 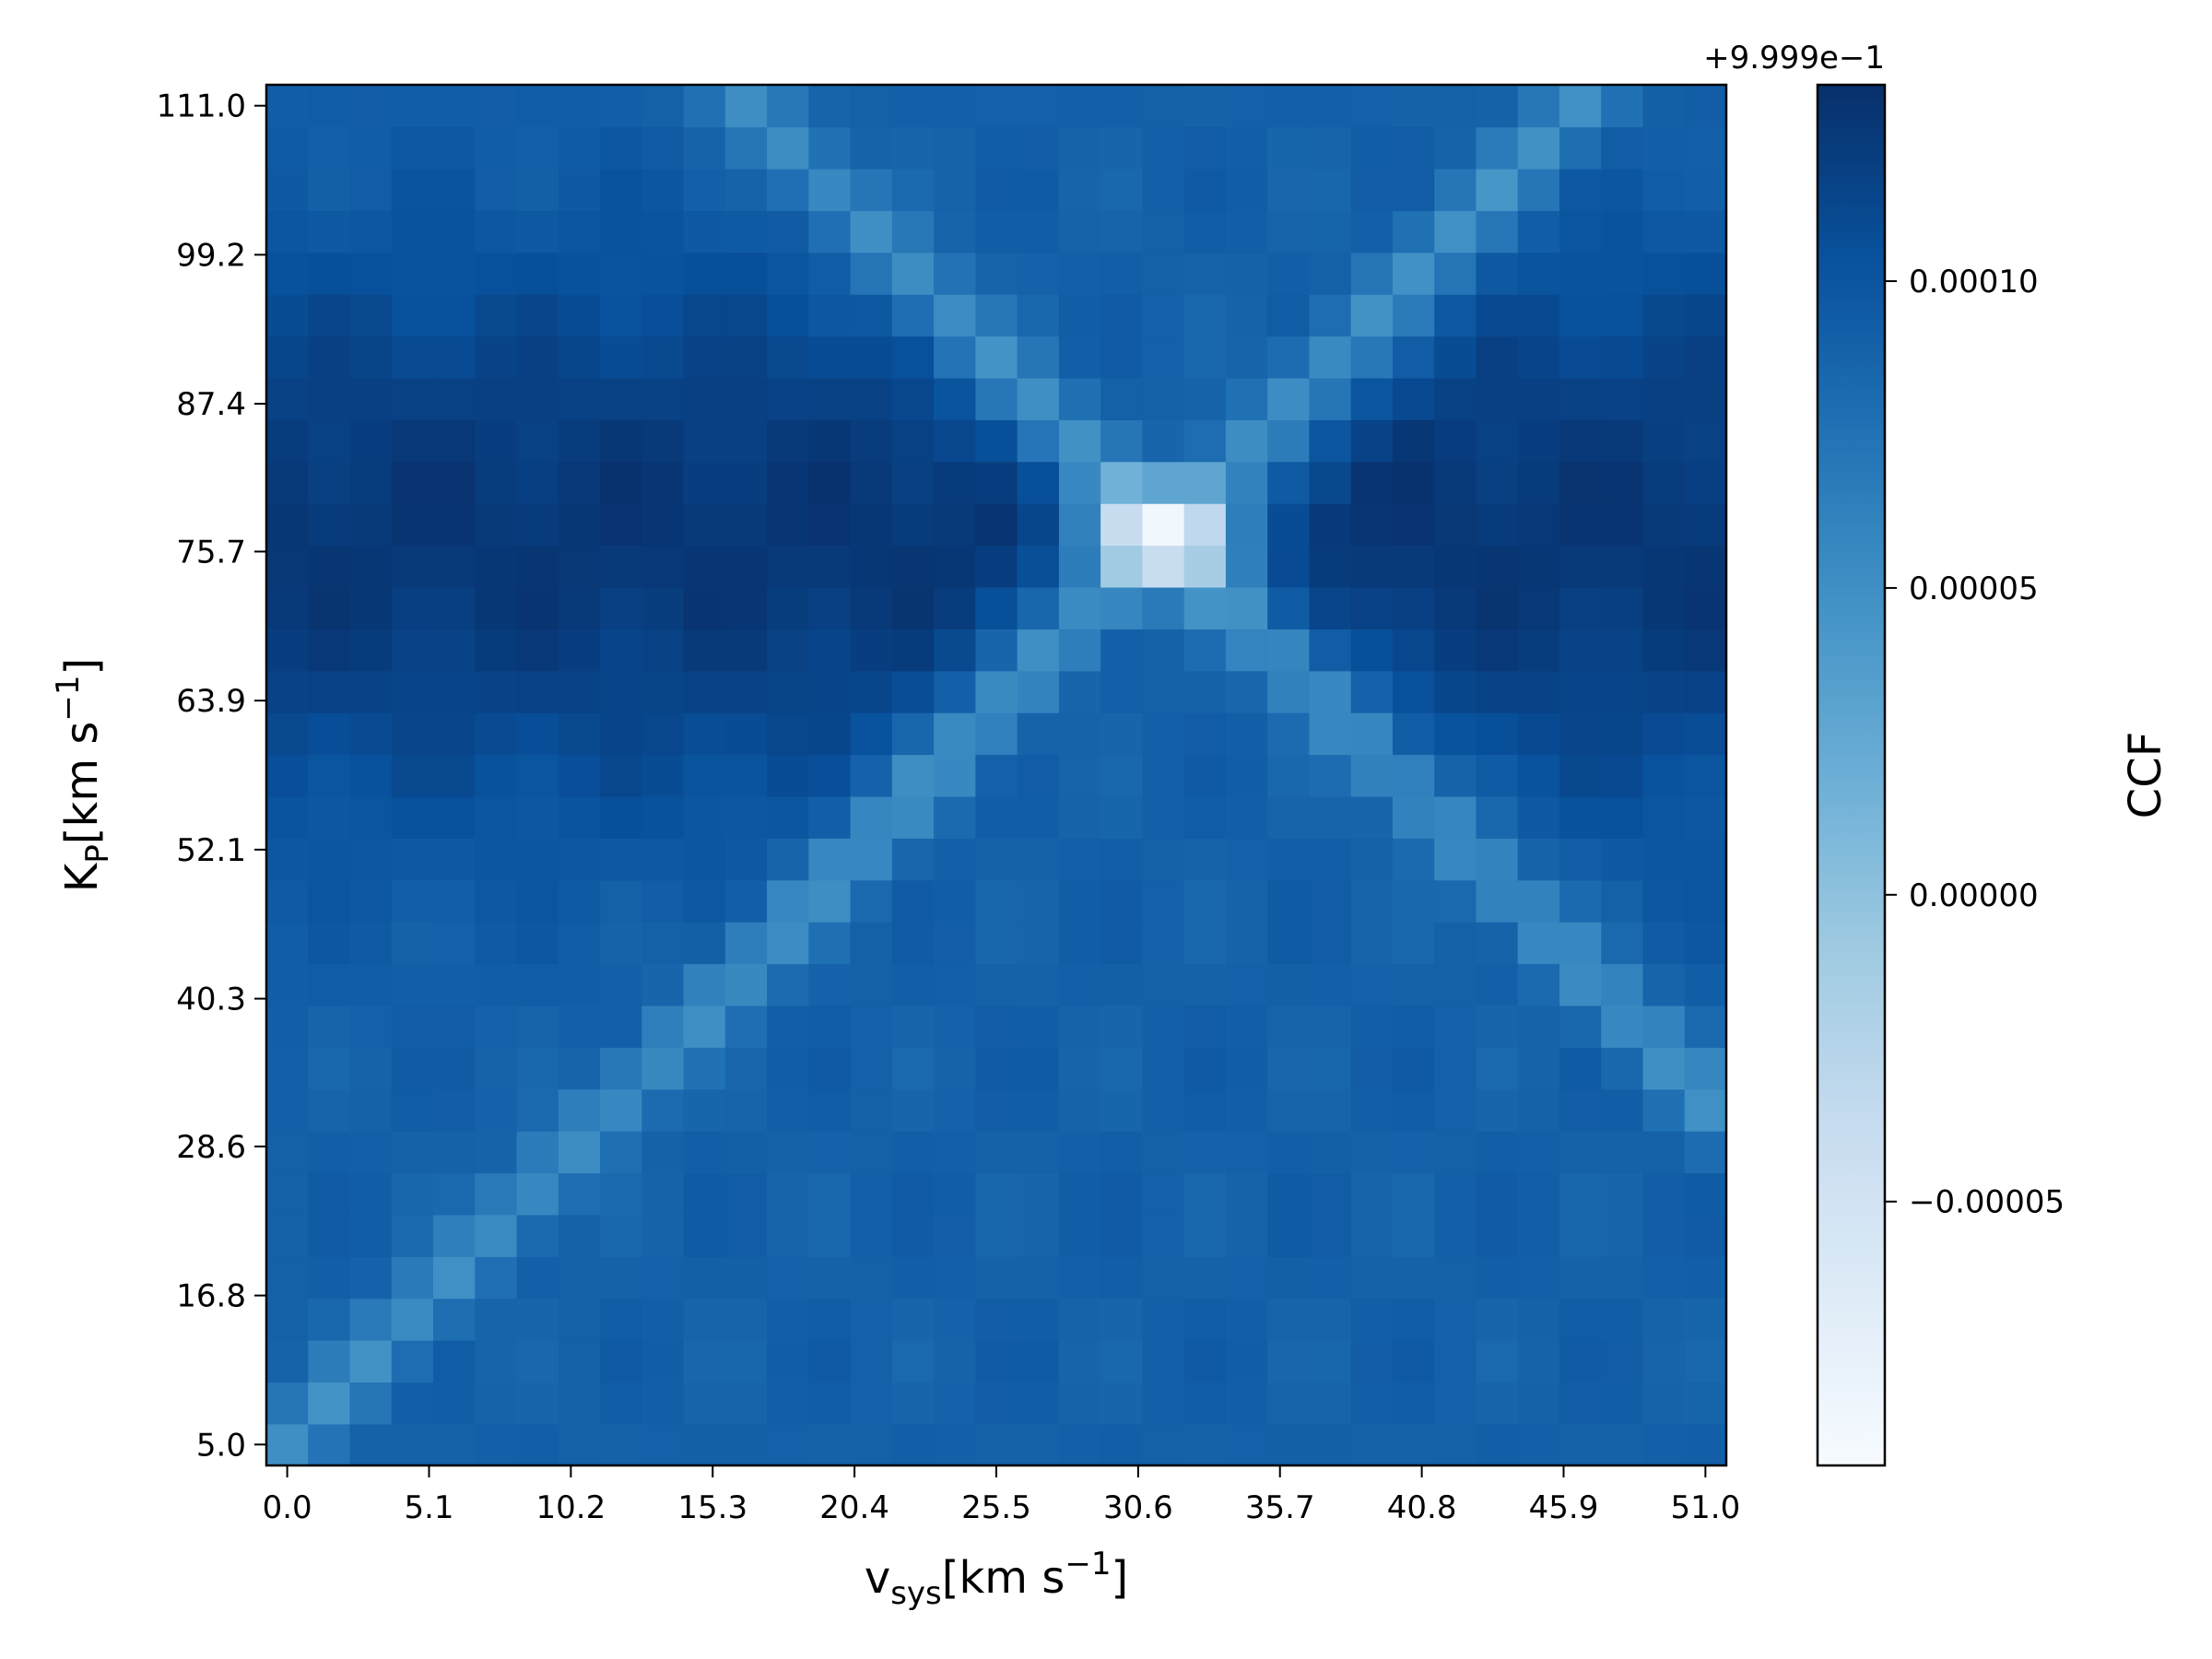 What do you see at coordinates (428, 1507) in the screenshot?
I see `x-tick-label: 5.1` at bounding box center [428, 1507].